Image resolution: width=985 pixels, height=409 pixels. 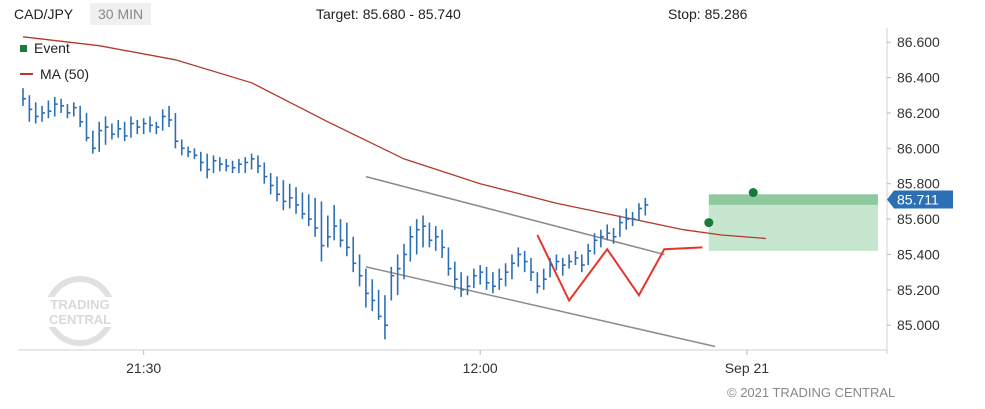 What do you see at coordinates (918, 113) in the screenshot?
I see `y-tick-label: 86.200` at bounding box center [918, 113].